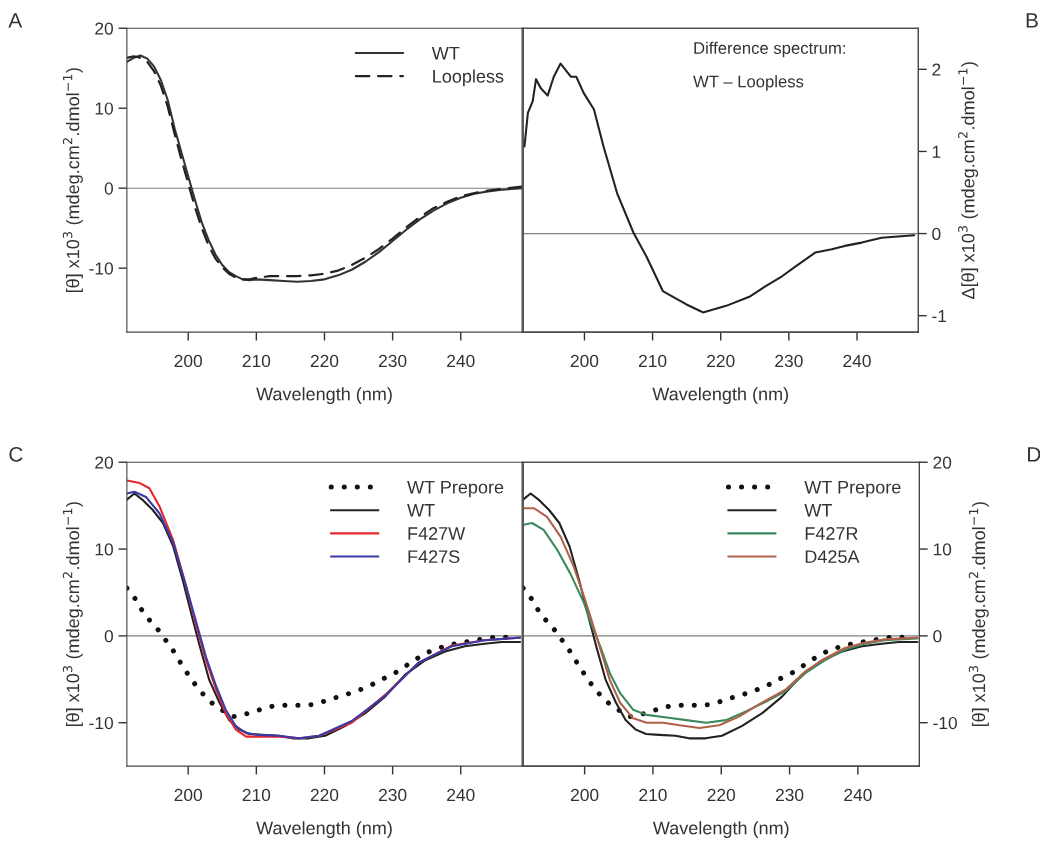 This screenshot has width=1040, height=856. Describe the element at coordinates (15, 20) in the screenshot. I see `text: A` at that location.